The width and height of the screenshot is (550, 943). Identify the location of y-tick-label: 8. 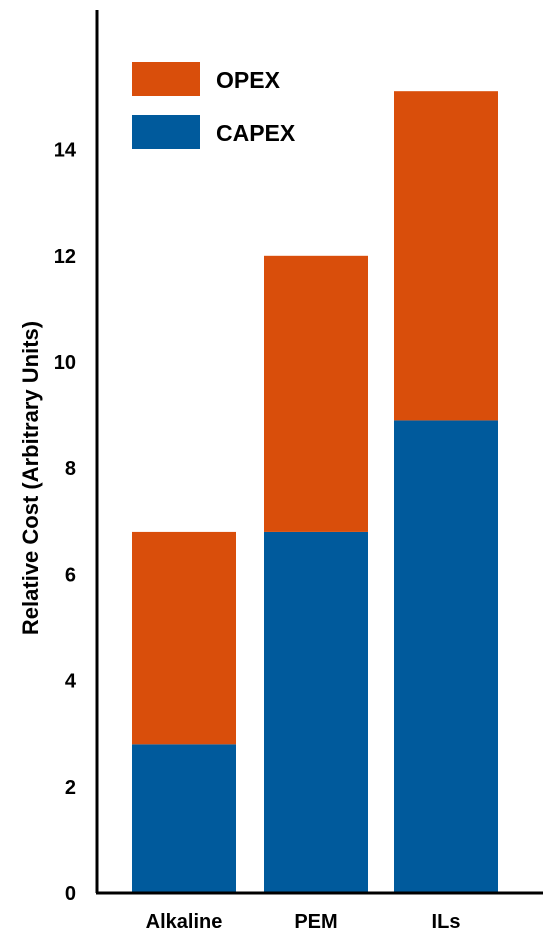
(70, 469).